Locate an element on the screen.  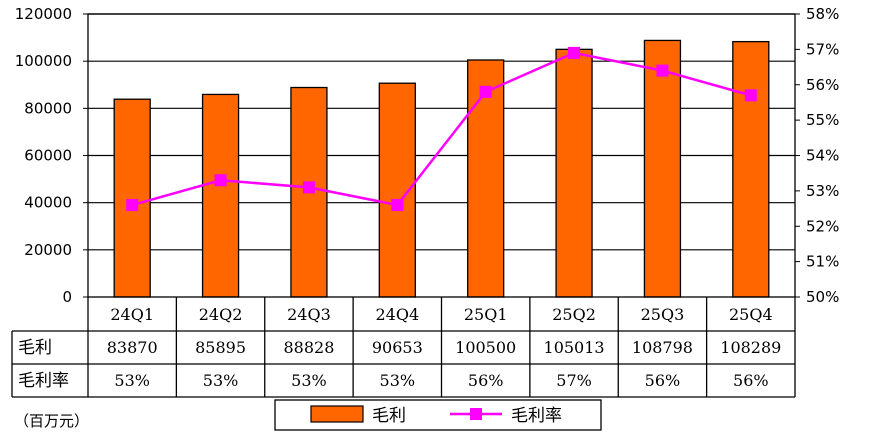
table-cell: 83870 is located at coordinates (132, 347).